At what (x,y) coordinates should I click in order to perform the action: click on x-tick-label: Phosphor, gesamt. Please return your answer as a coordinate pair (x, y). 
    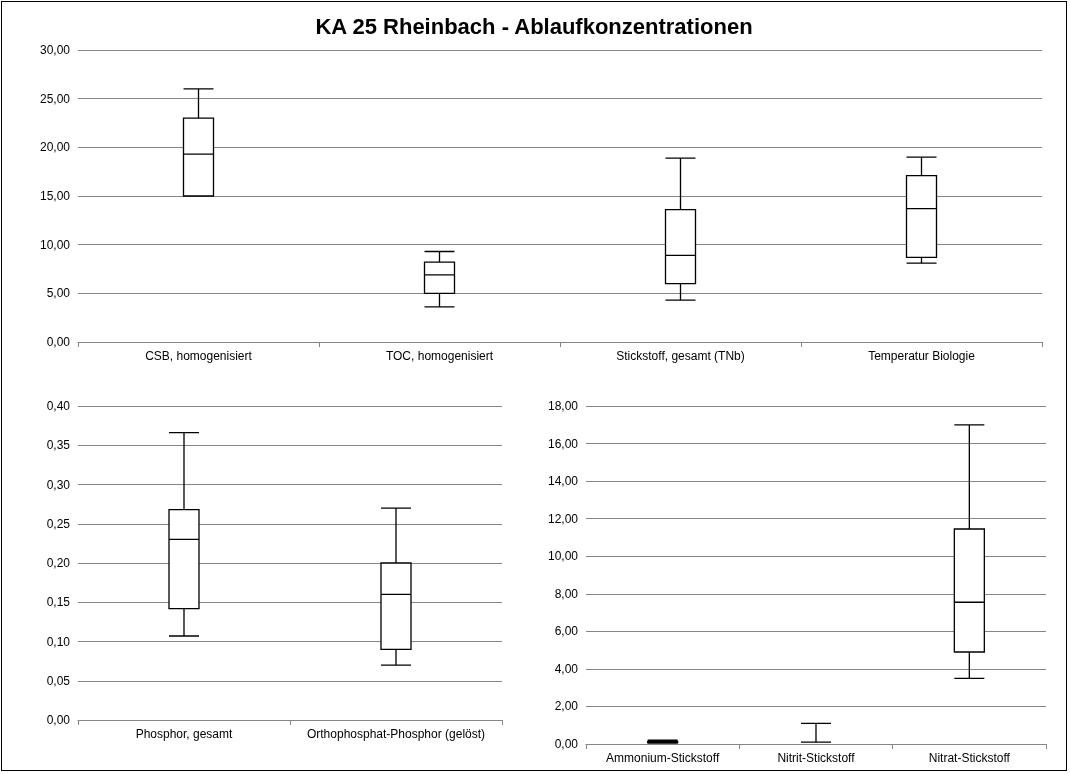
    Looking at the image, I should click on (184, 734).